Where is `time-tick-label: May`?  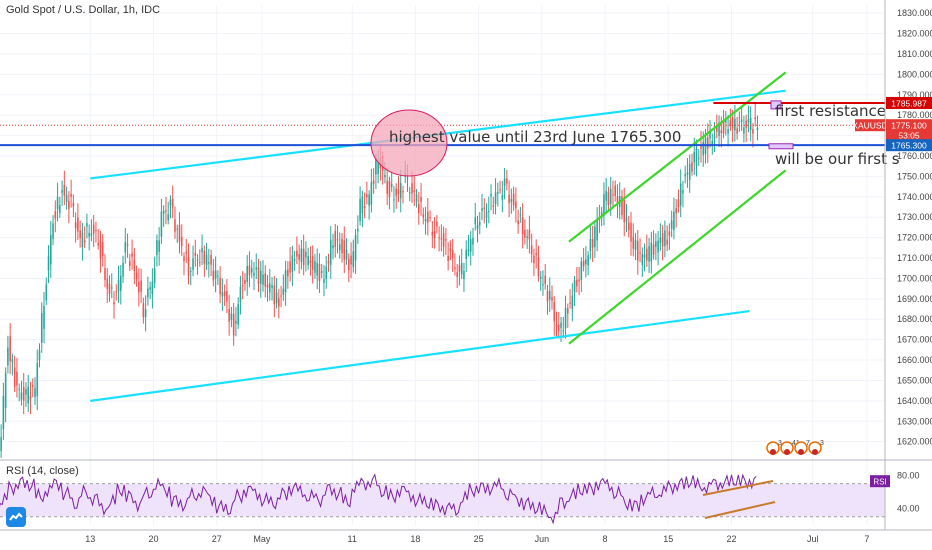 time-tick-label: May is located at coordinates (262, 539).